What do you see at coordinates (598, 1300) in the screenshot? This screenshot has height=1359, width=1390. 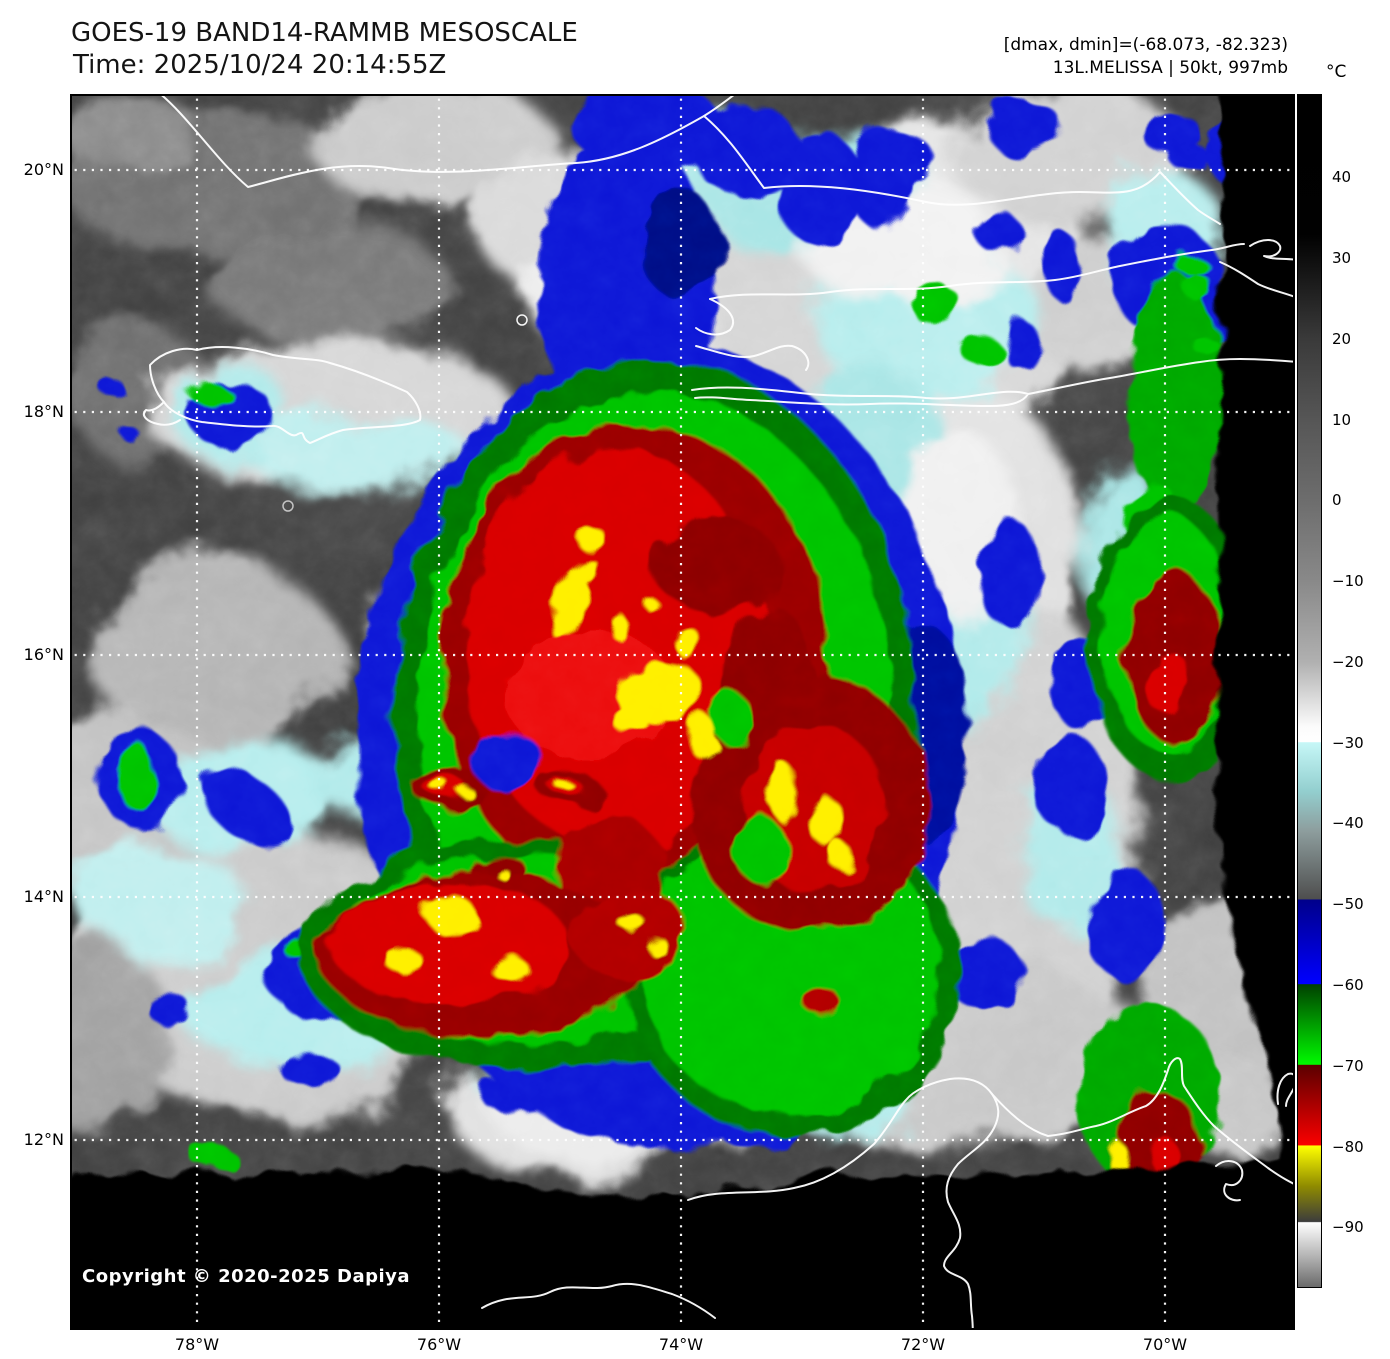 I see `south-america-coastline` at bounding box center [598, 1300].